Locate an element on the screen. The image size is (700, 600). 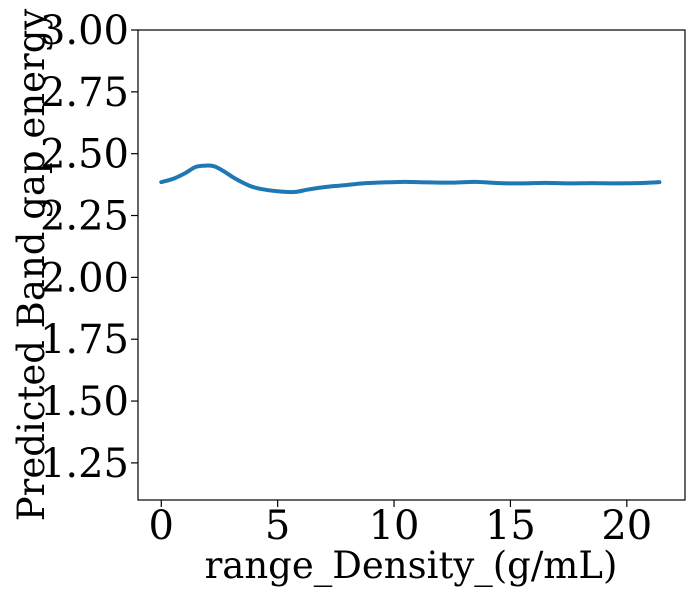
x-tick-label: 20 is located at coordinates (626, 526).